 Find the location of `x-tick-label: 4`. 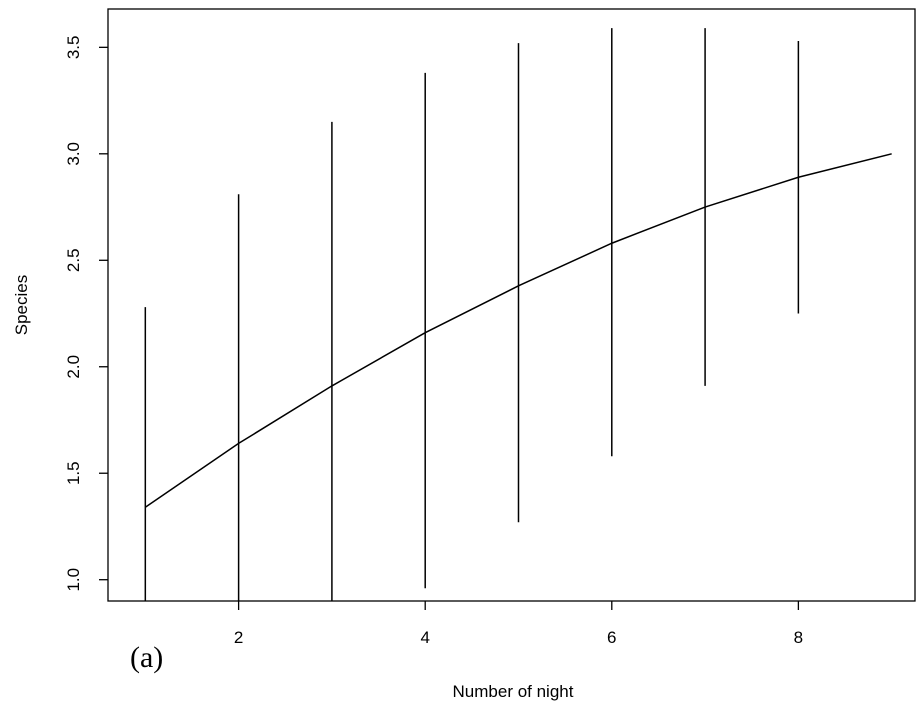

x-tick-label: 4 is located at coordinates (424, 637).